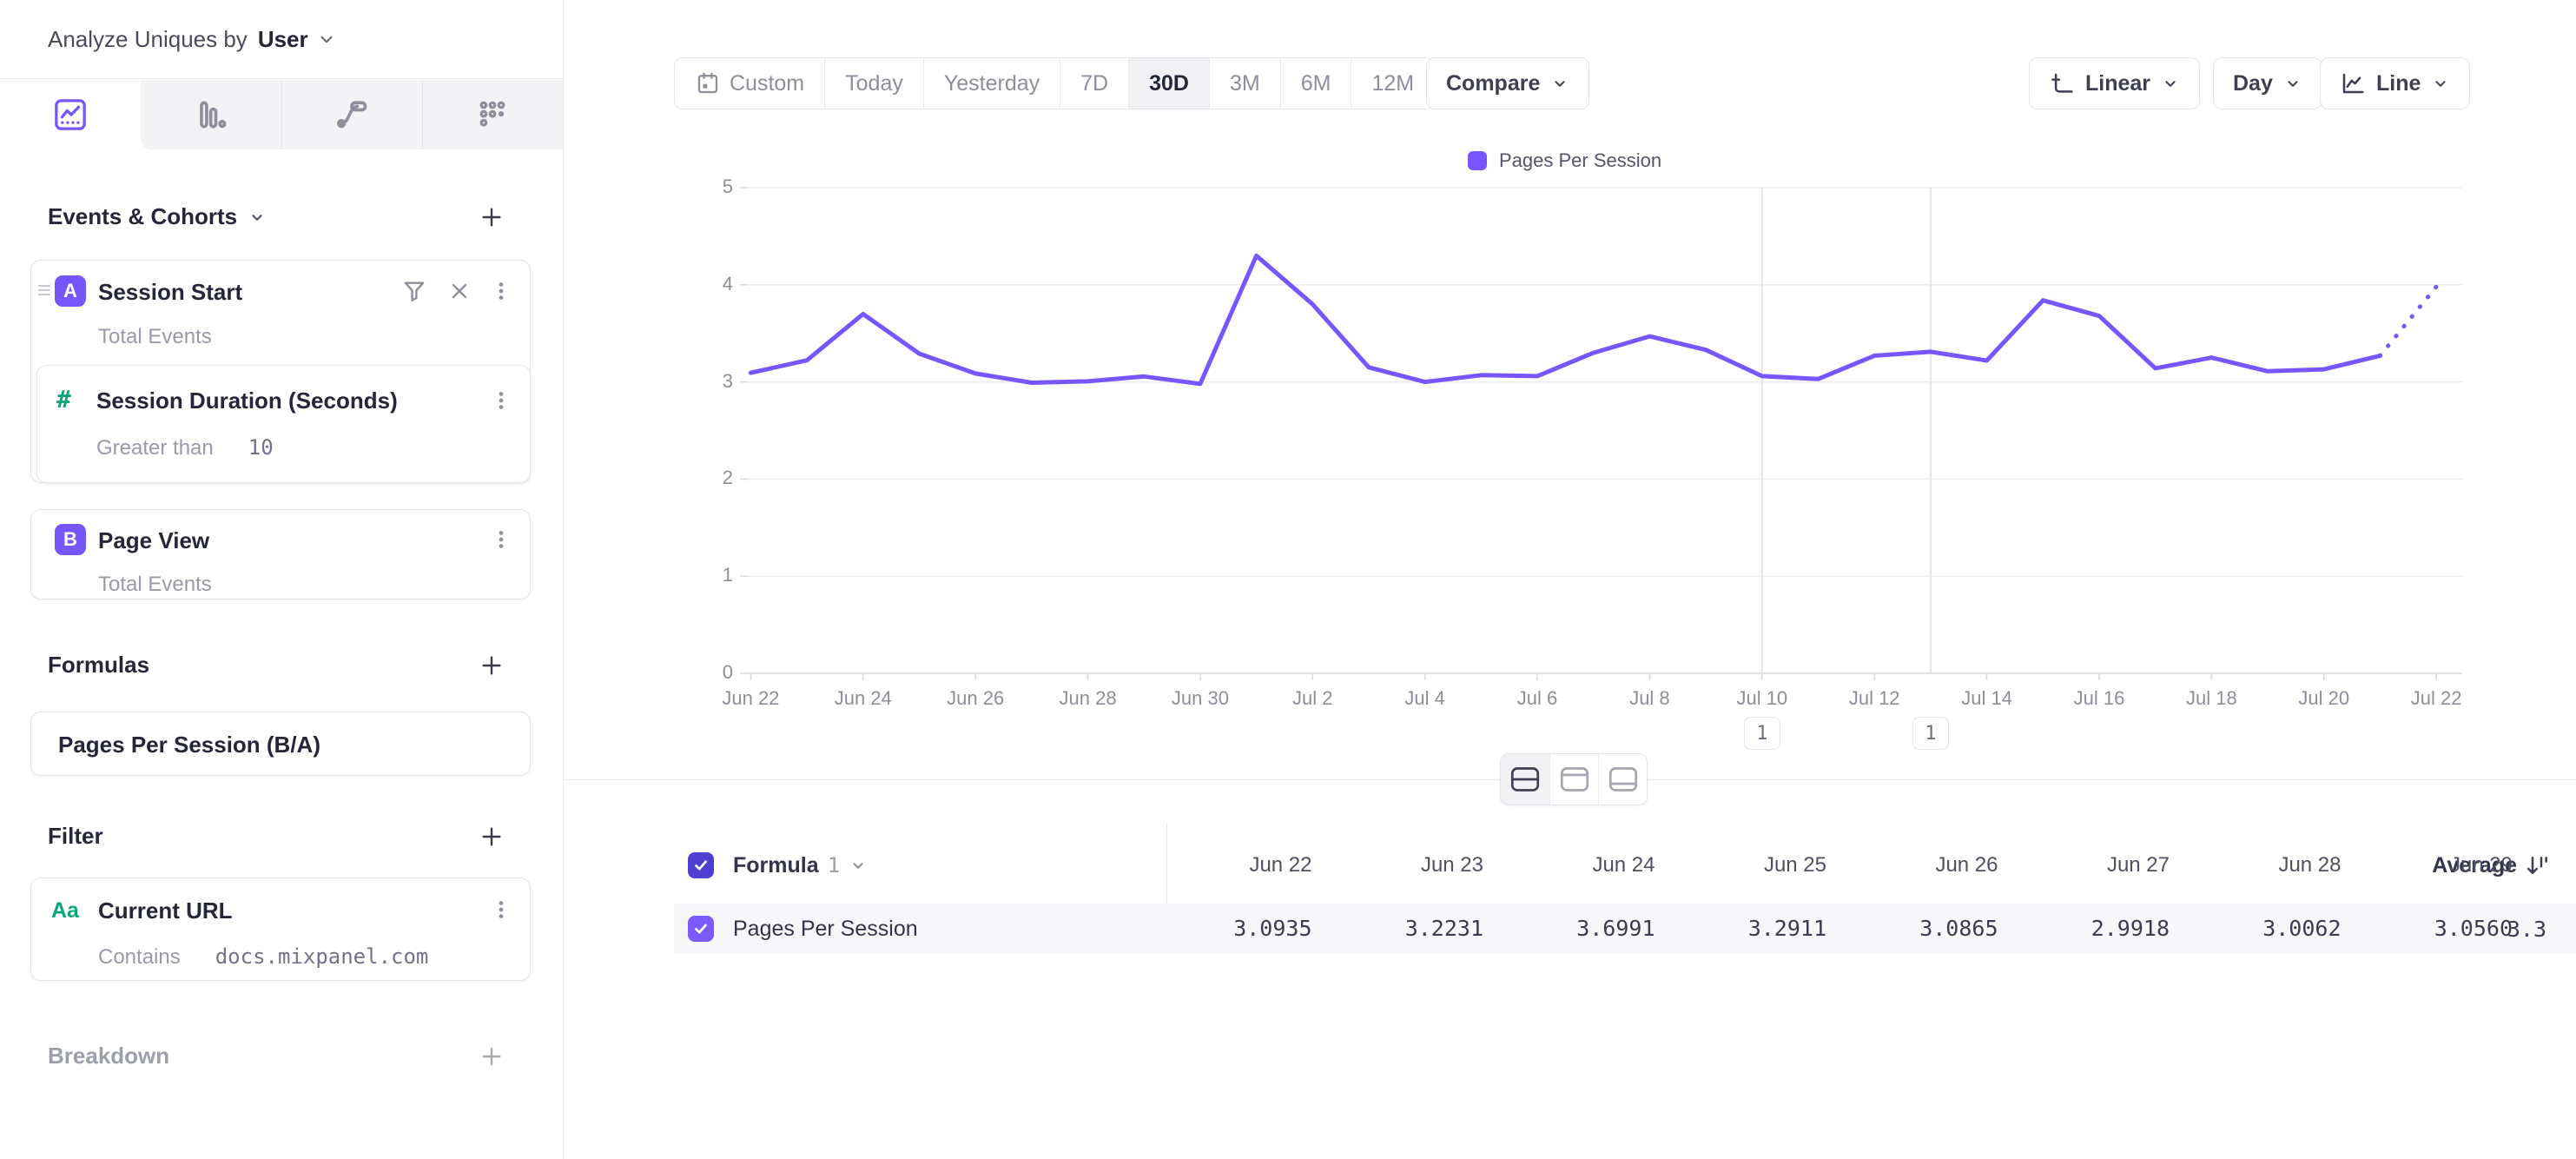 The width and height of the screenshot is (2576, 1159). I want to click on chart-style-button: Line, so click(2395, 83).